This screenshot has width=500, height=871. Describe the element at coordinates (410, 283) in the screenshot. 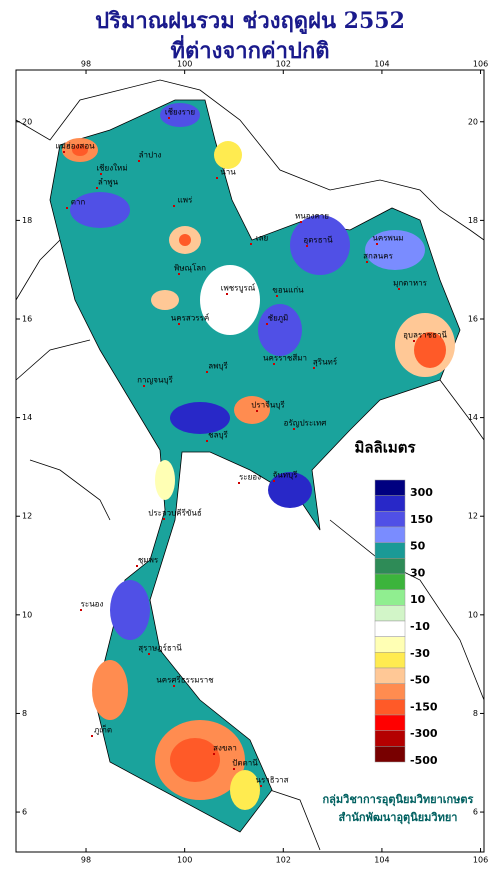

I see `place-label: มุกดาหาร` at that location.